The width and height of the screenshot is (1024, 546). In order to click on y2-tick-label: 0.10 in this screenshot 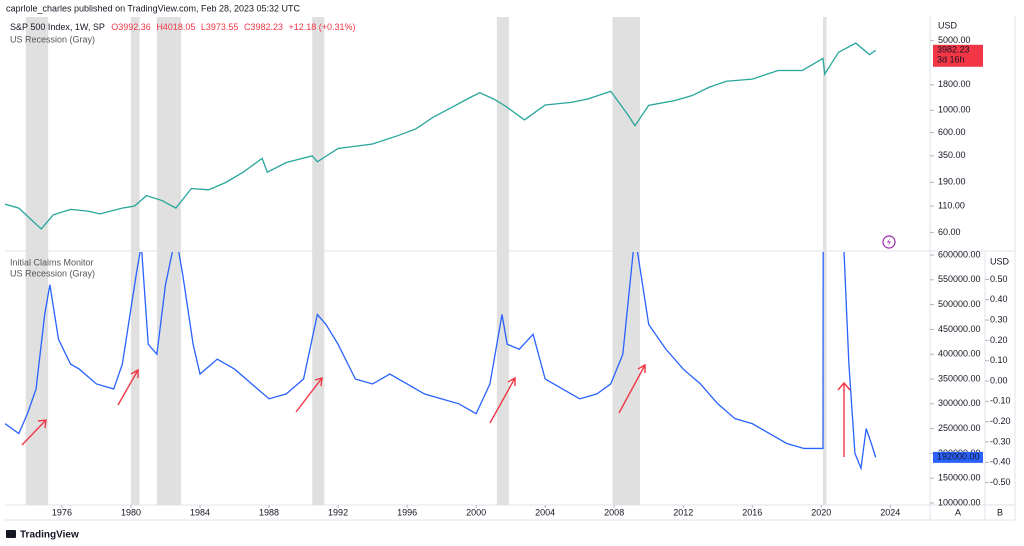, I will do `click(999, 360)`.